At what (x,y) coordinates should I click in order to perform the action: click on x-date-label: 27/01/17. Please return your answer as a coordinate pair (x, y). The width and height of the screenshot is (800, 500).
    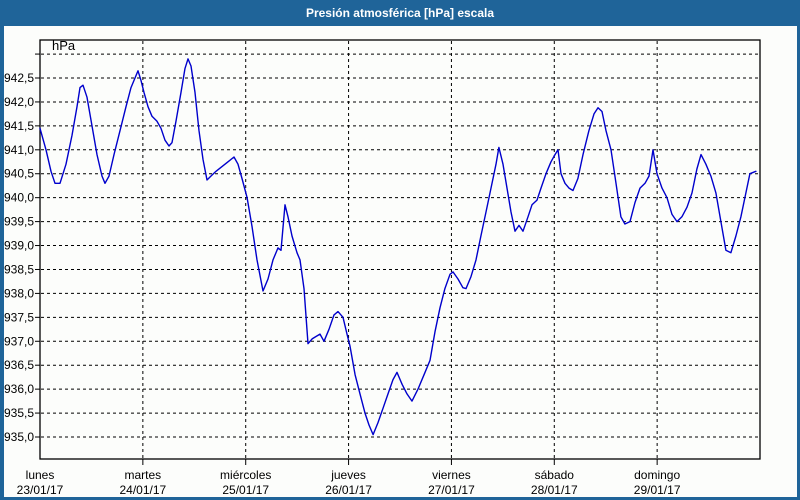
    Looking at the image, I should click on (451, 490).